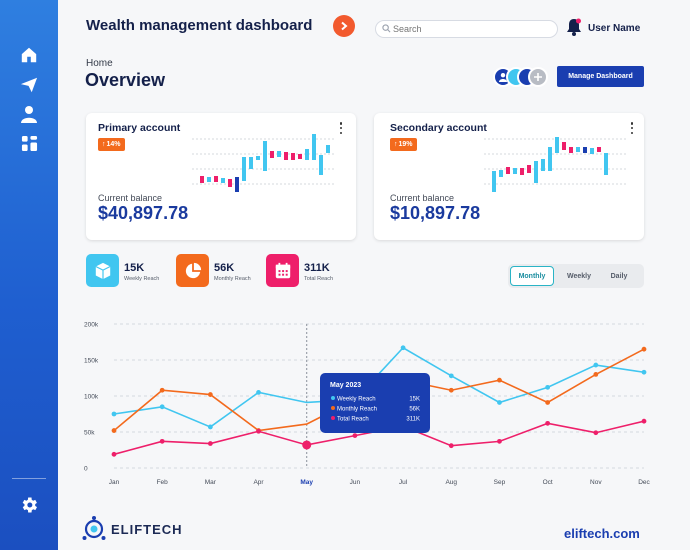 This screenshot has width=690, height=550. What do you see at coordinates (29, 143) in the screenshot?
I see `apps-icon` at bounding box center [29, 143].